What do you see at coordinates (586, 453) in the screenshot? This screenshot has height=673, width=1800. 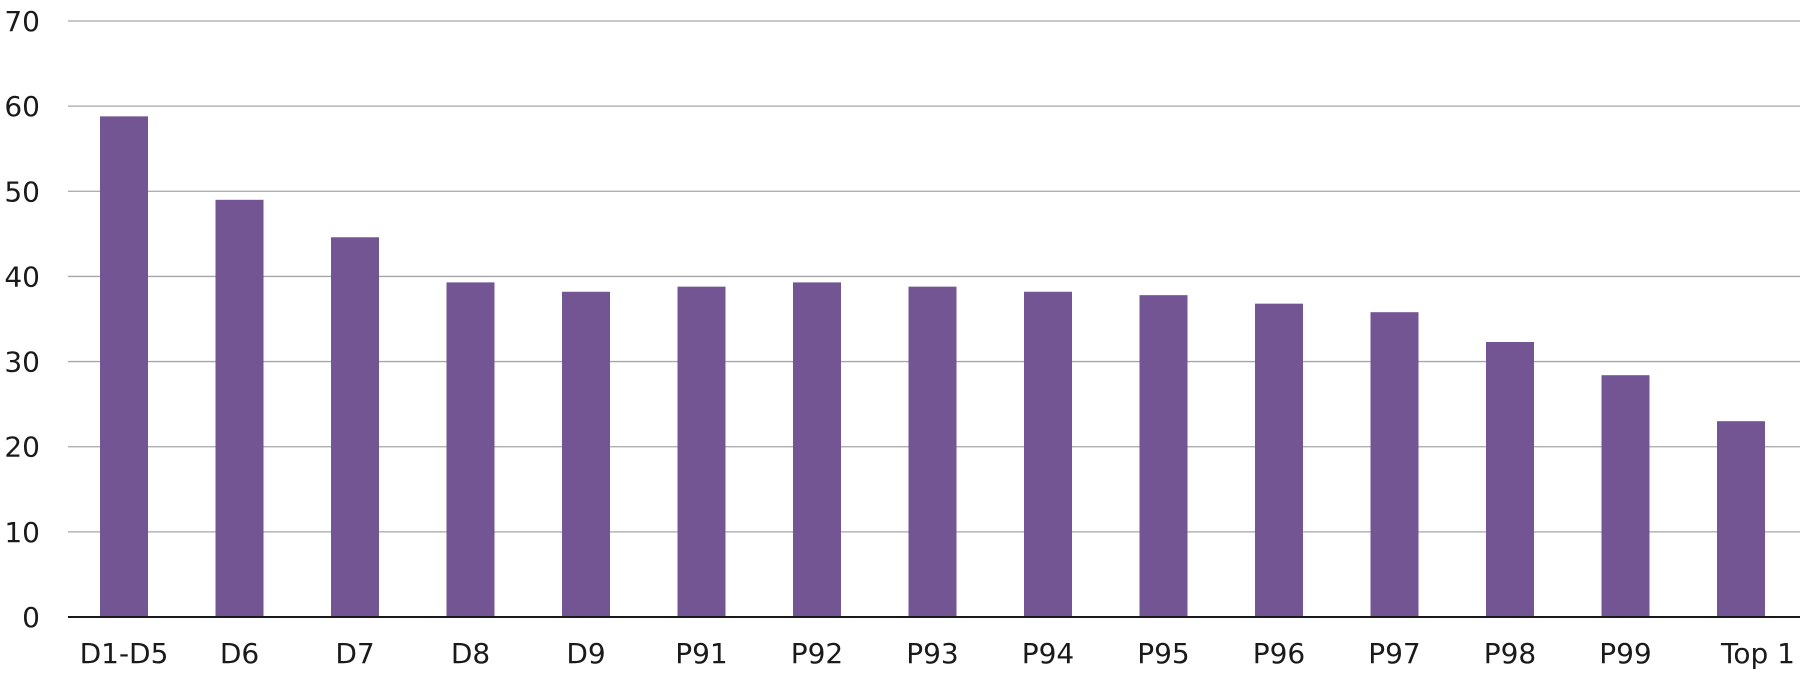 I see `bar-d9` at bounding box center [586, 453].